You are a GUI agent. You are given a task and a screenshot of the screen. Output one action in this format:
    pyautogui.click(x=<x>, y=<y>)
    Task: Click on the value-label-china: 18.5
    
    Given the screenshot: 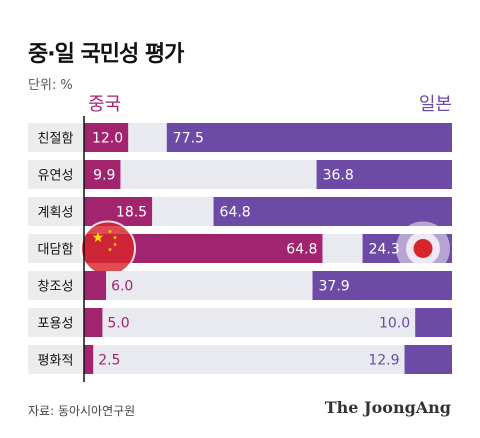 What is the action you would take?
    pyautogui.click(x=131, y=213)
    